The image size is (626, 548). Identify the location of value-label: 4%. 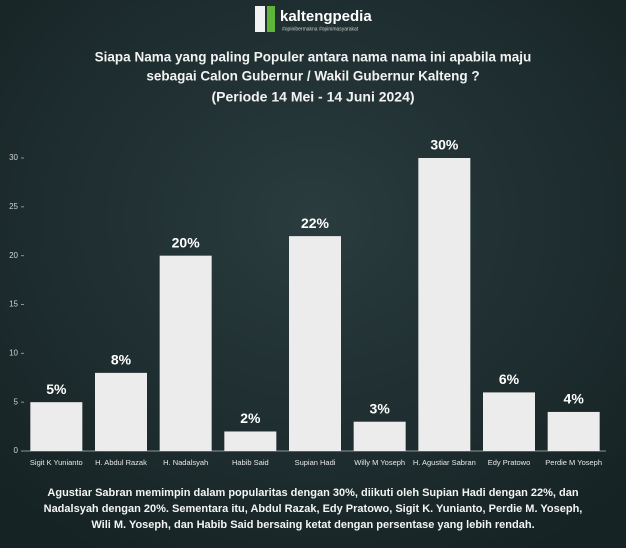
(574, 399).